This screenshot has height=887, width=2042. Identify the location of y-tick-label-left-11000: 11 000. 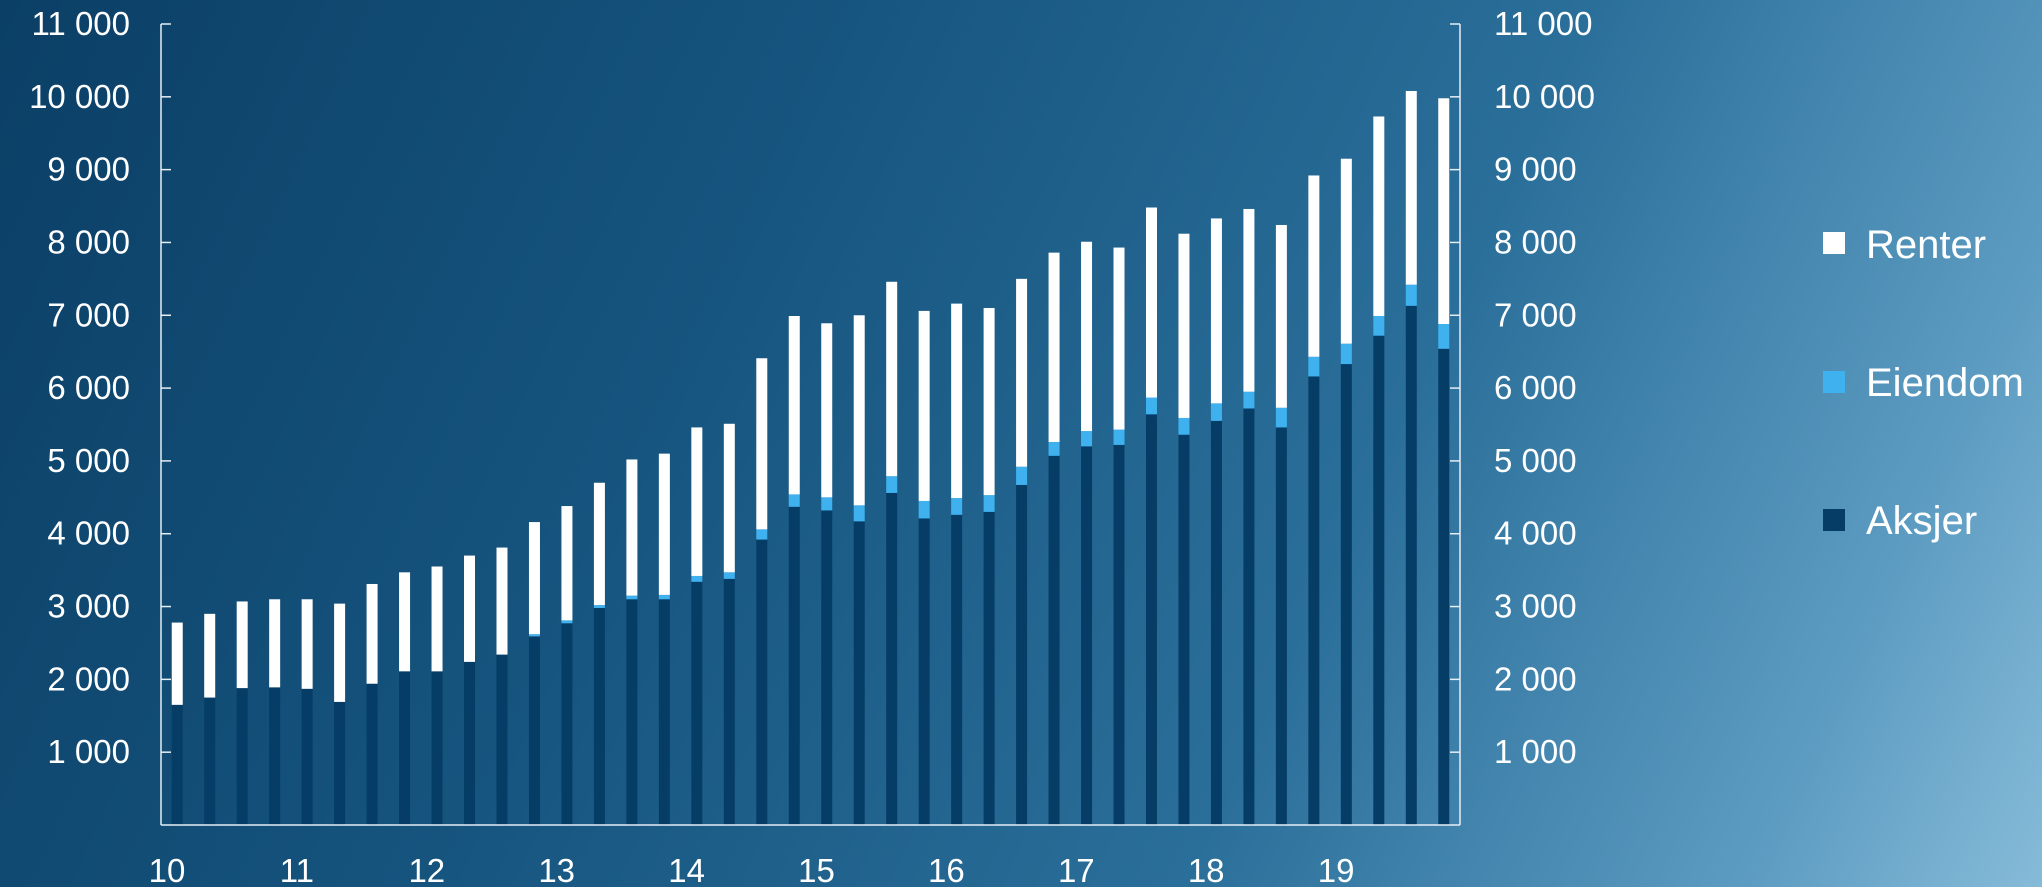
(81, 23).